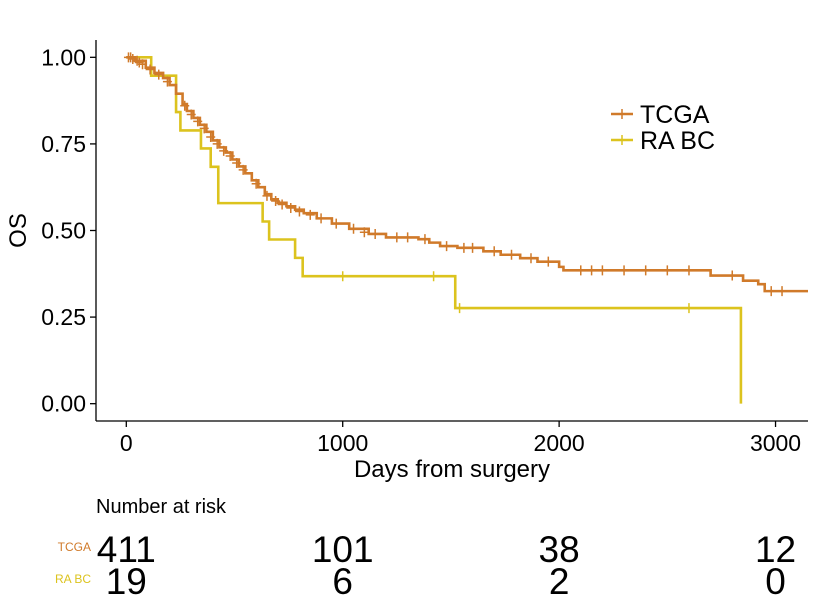 The image size is (816, 612). Describe the element at coordinates (775, 443) in the screenshot. I see `x-tick-label: 3000` at that location.